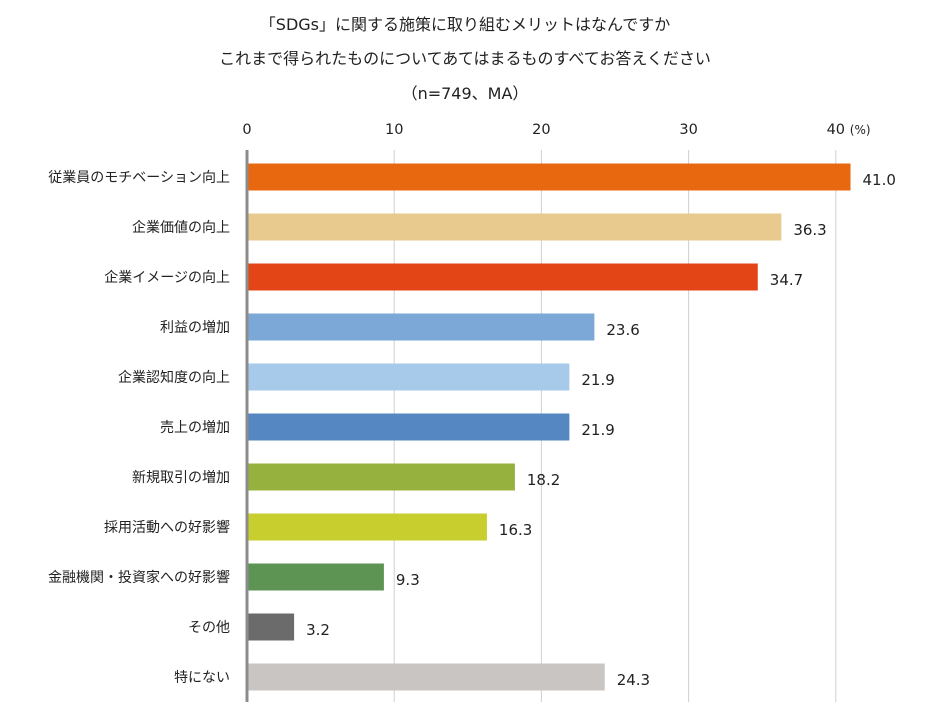 This screenshot has height=728, width=928. I want to click on x-tick-label: 0, so click(246, 130).